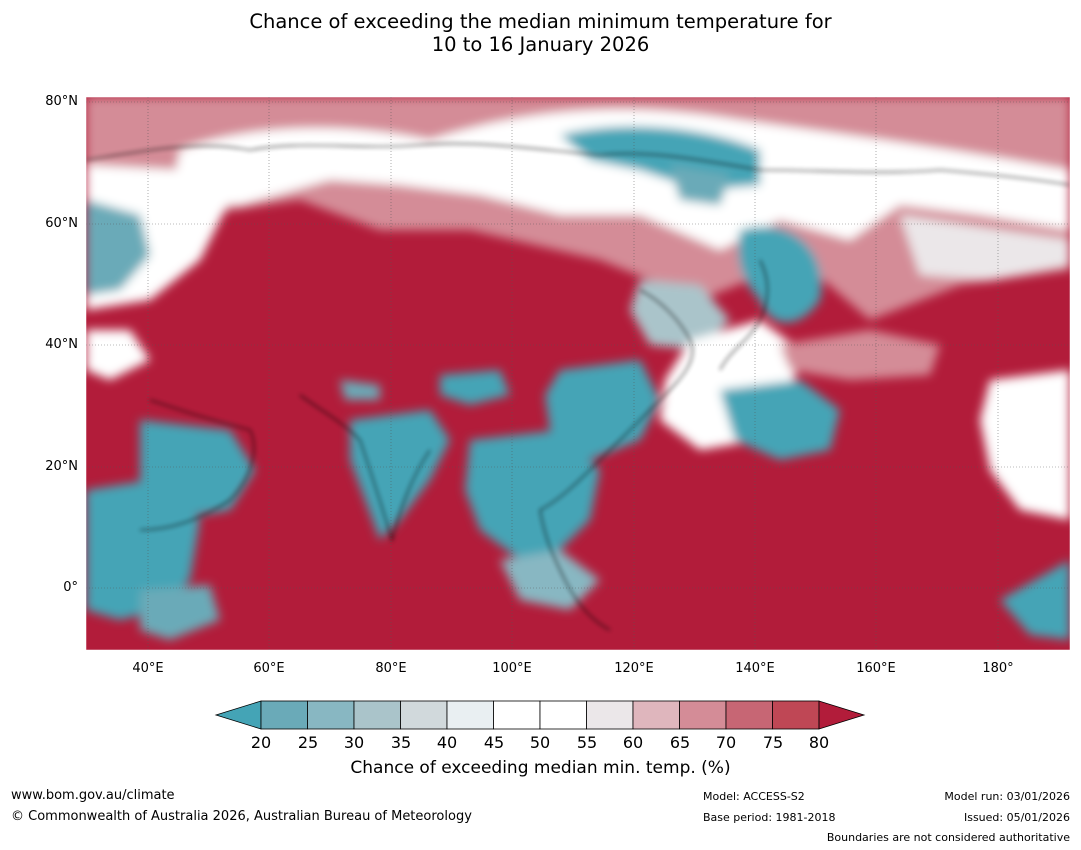  I want to click on colorbar-tick-75: 75, so click(773, 742).